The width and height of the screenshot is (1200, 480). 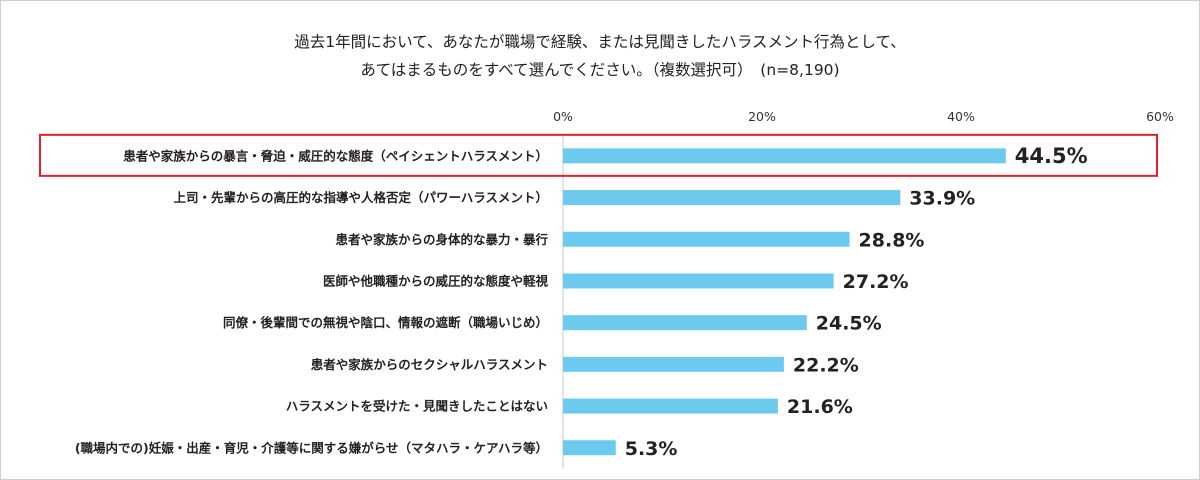 I want to click on x-tick-label: 0%, so click(x=563, y=116).